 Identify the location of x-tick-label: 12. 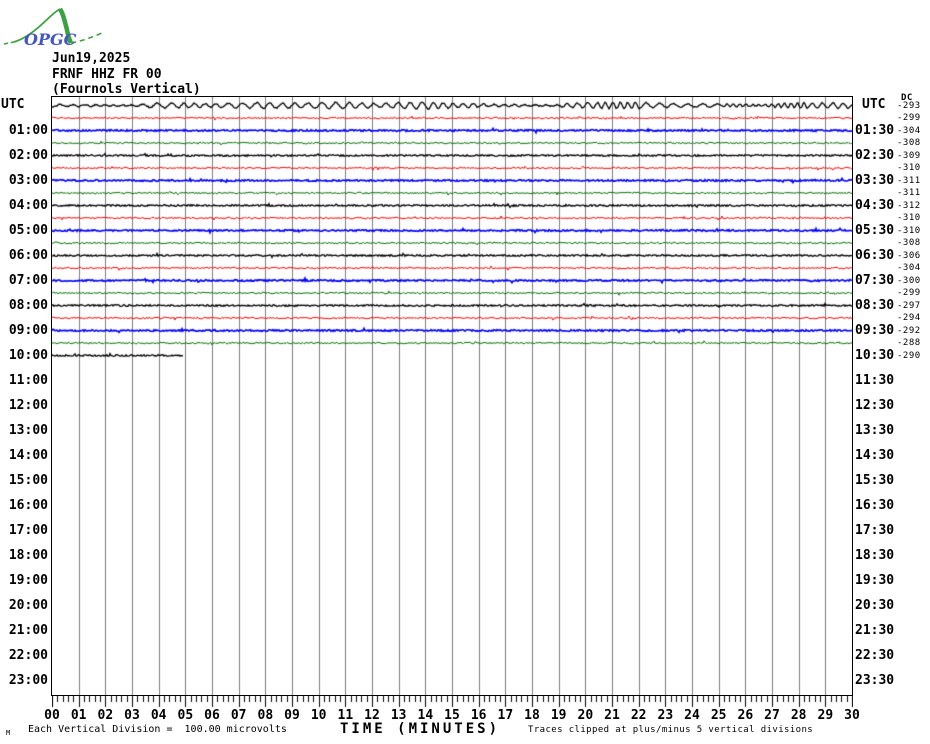
(372, 715).